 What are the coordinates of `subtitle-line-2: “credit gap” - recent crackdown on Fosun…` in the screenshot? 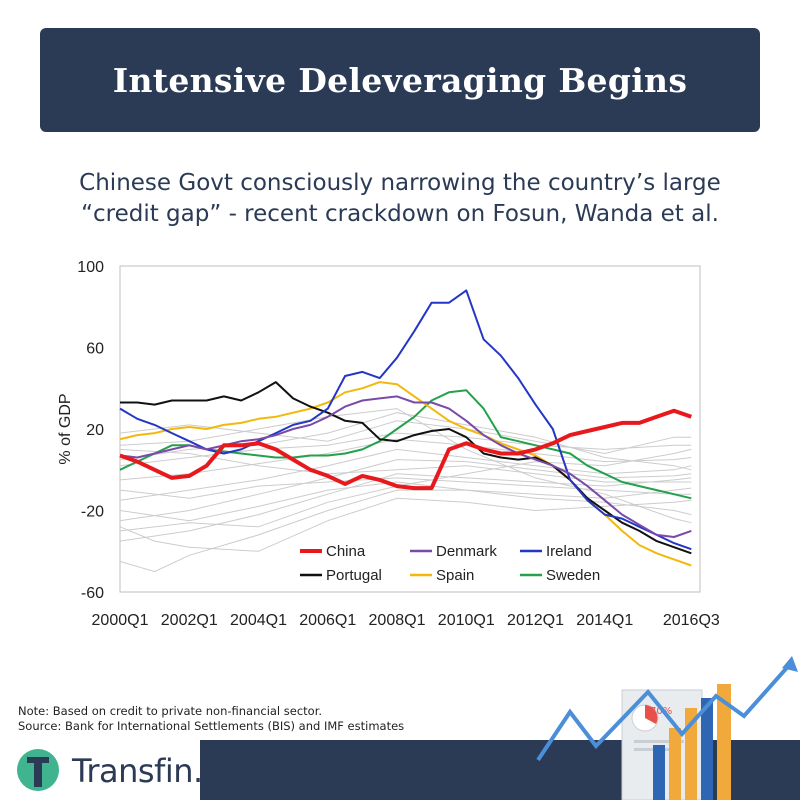 It's located at (400, 214).